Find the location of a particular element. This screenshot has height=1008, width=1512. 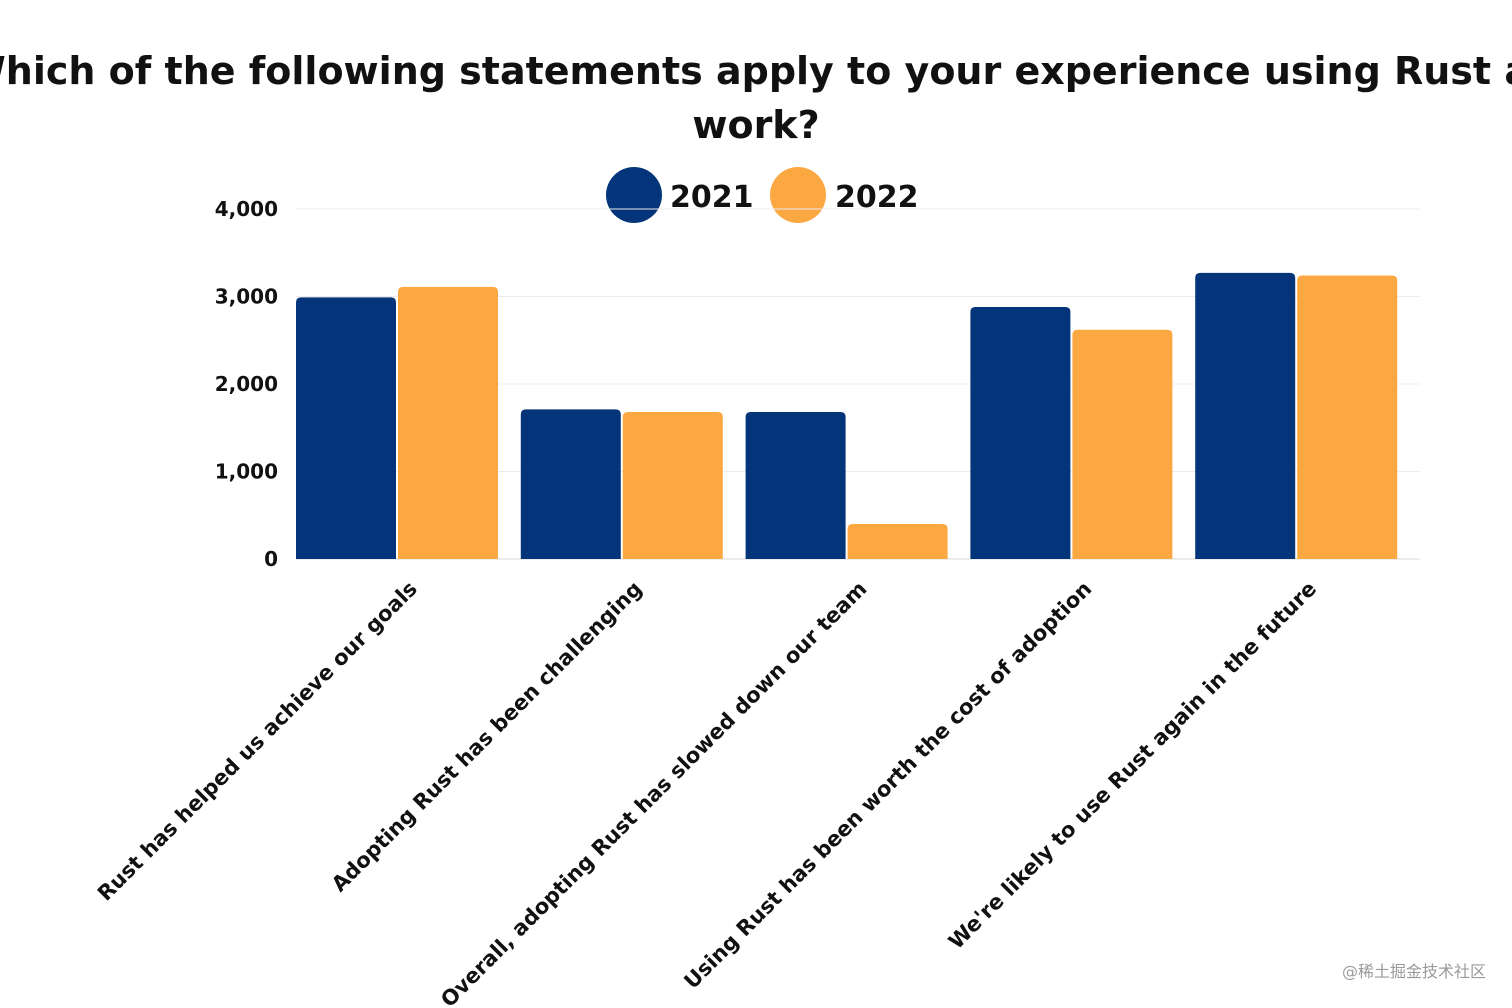

y-tick-label-3000: 3,000 is located at coordinates (246, 297).